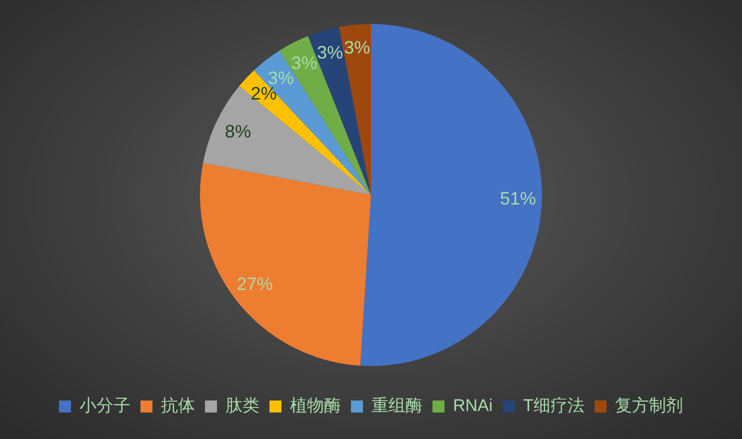 Image resolution: width=742 pixels, height=439 pixels. Describe the element at coordinates (472, 406) in the screenshot. I see `legend-label: RNAi` at that location.